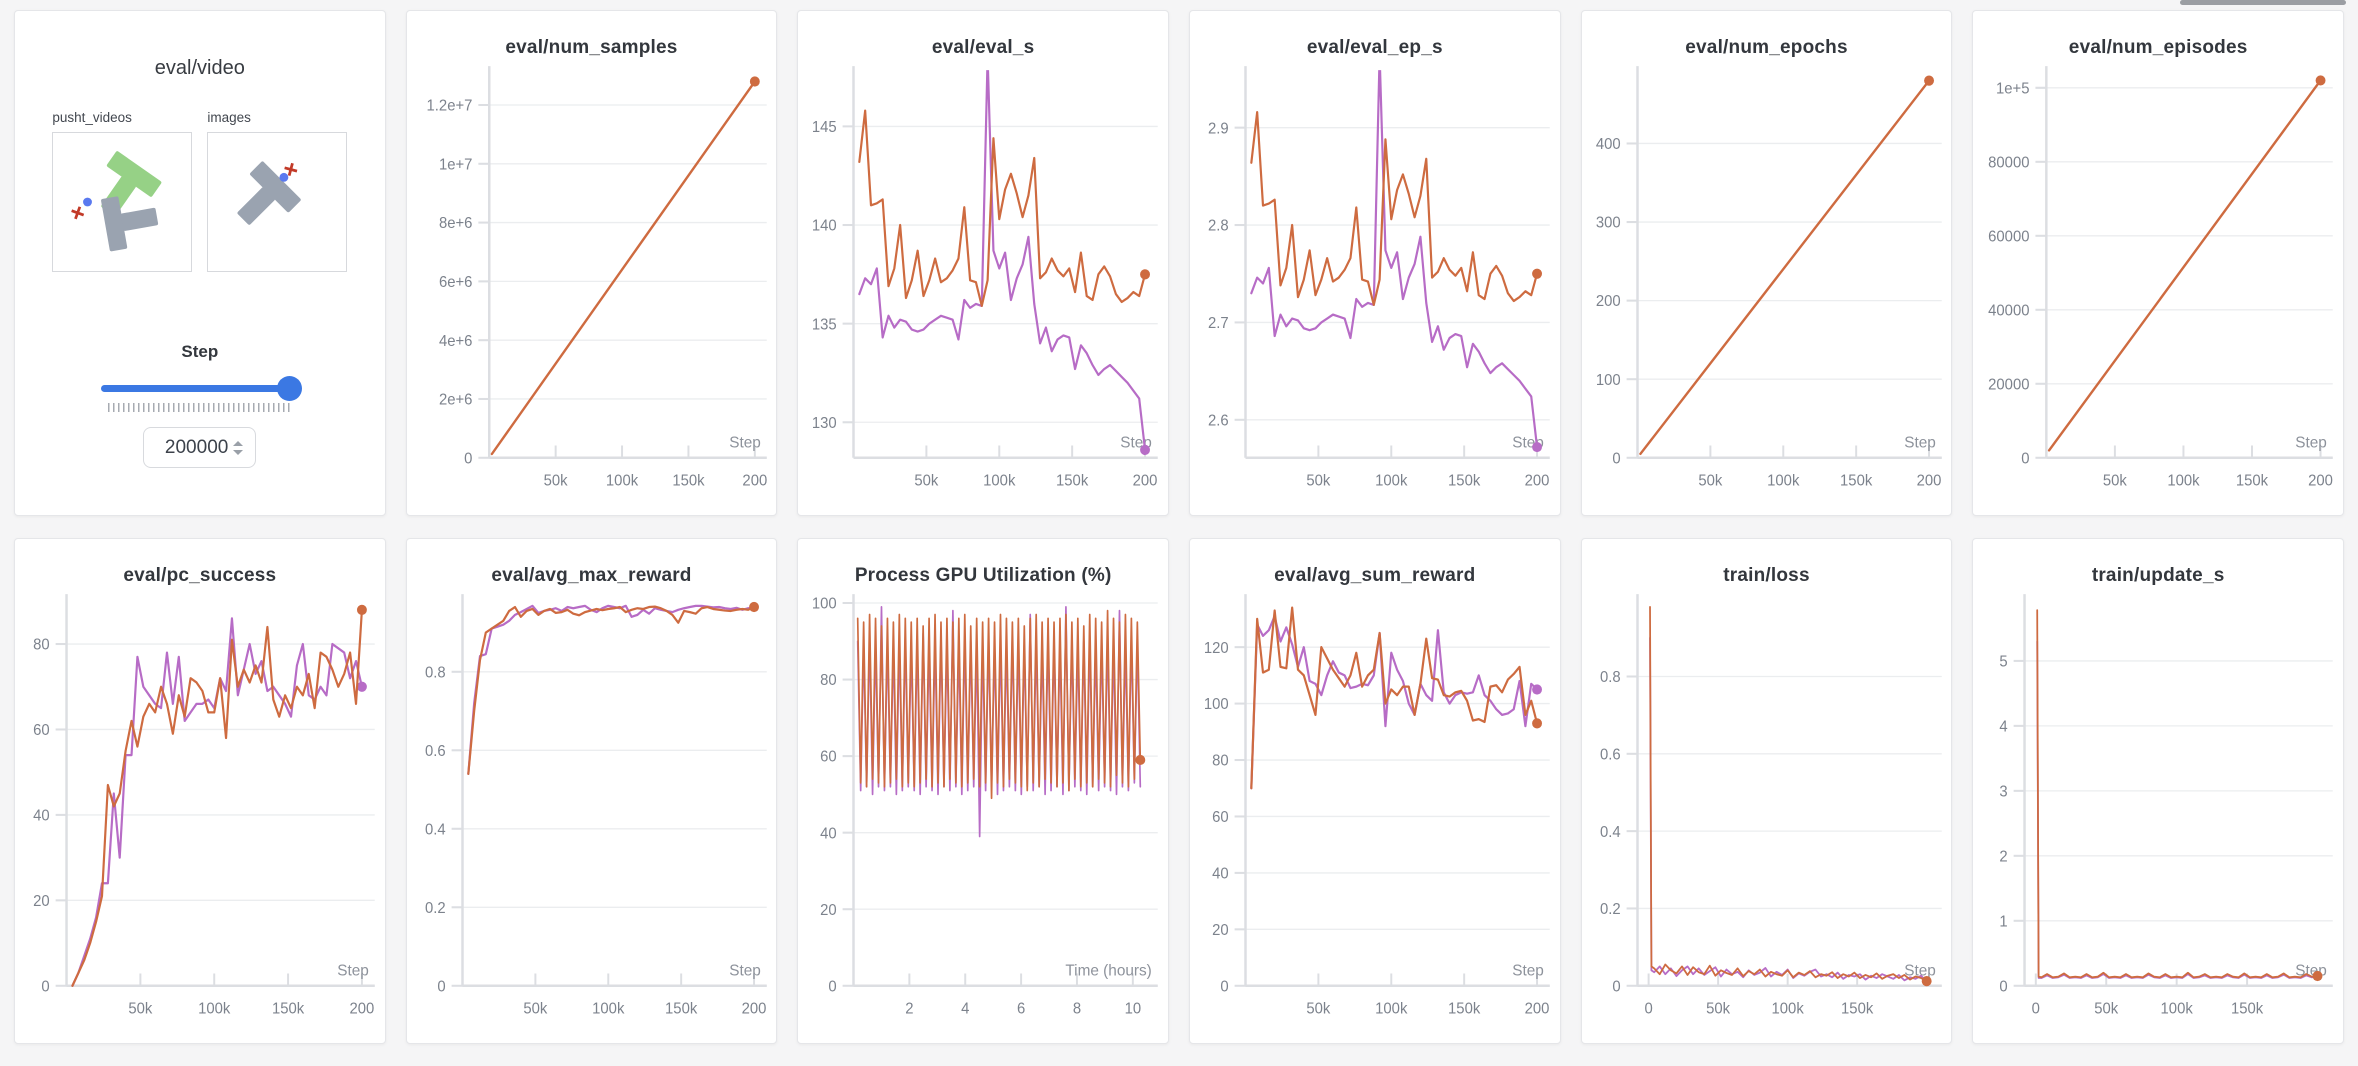 This screenshot has height=1066, width=2358. I want to click on step-slider-track, so click(199, 388).